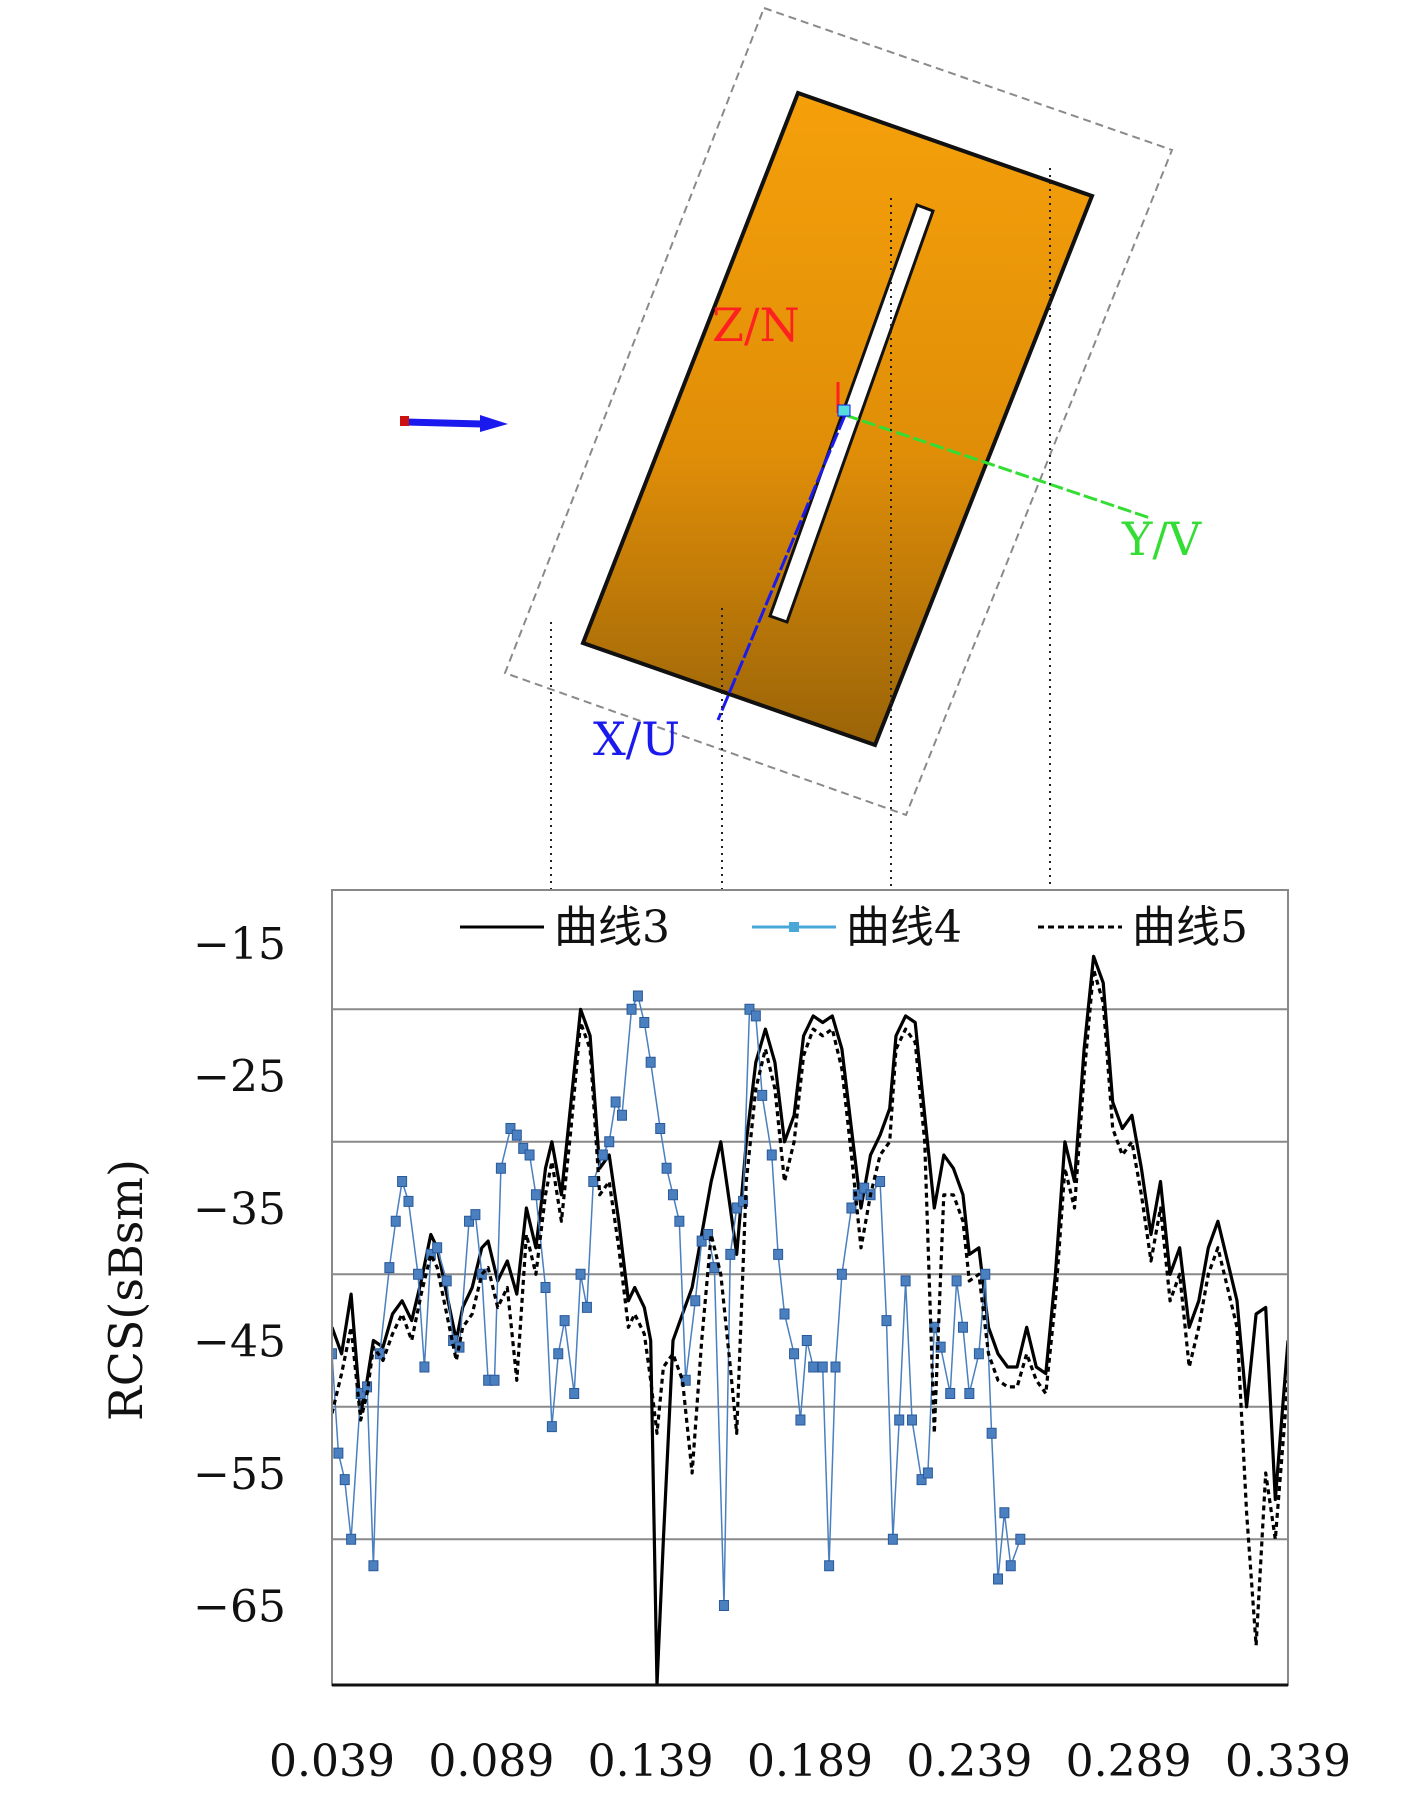 Image resolution: width=1417 pixels, height=1795 pixels. Describe the element at coordinates (332, 1761) in the screenshot. I see `x-tick-label: 0.039` at that location.